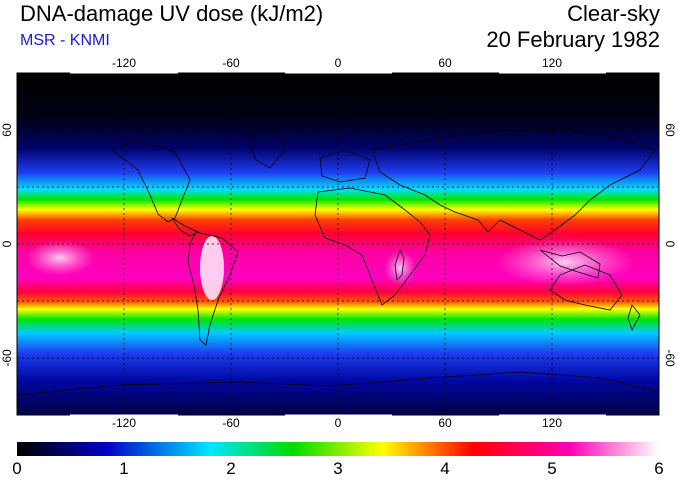 This screenshot has width=678, height=480. Describe the element at coordinates (613, 13) in the screenshot. I see `sky-condition-label: Clear-sky` at that location.